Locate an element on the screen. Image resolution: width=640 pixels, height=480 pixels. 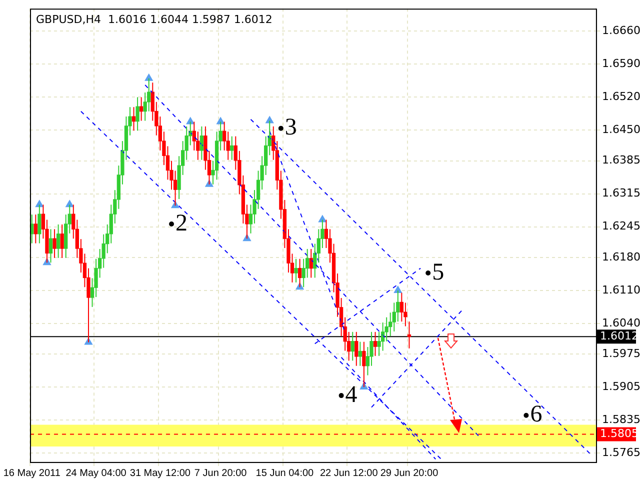
x-tick-label: 16 May 2011 is located at coordinates (32, 473).